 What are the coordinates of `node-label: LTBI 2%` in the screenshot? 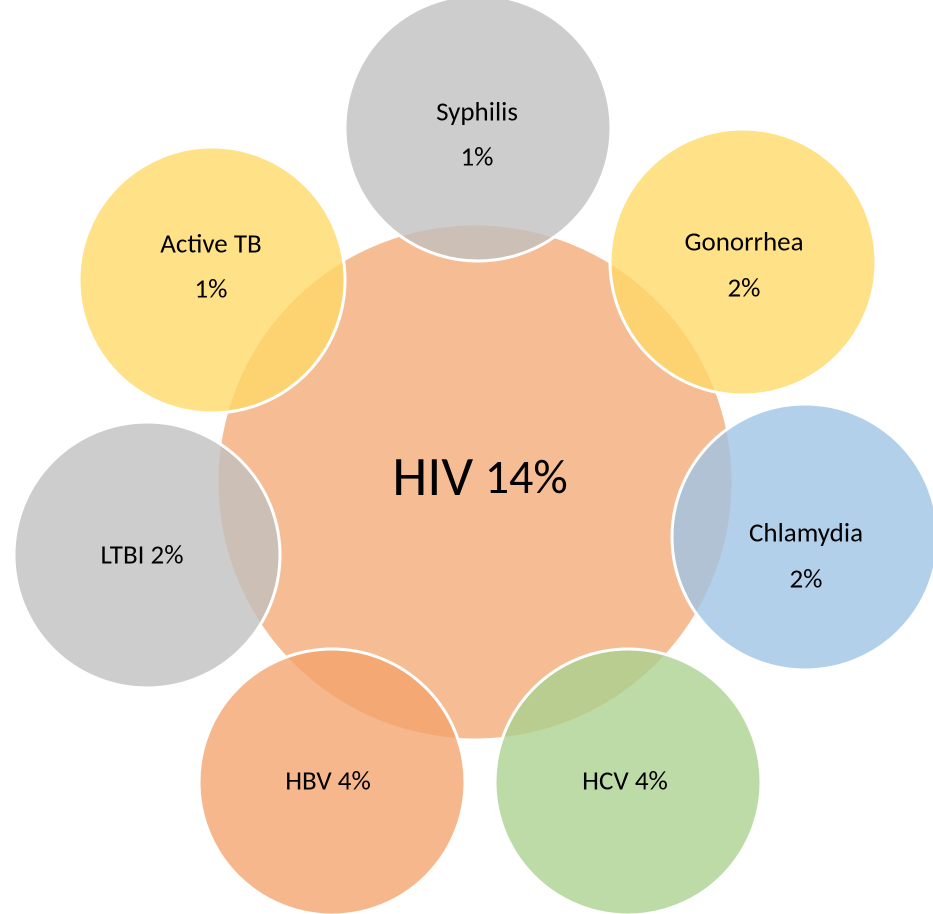 It's located at (141, 554).